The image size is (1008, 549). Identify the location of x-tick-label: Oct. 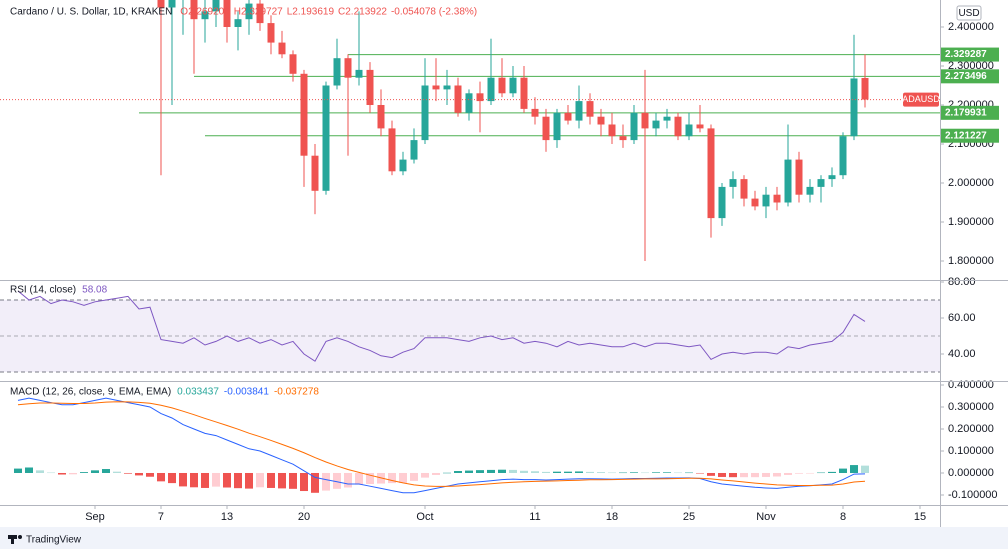
(424, 517).